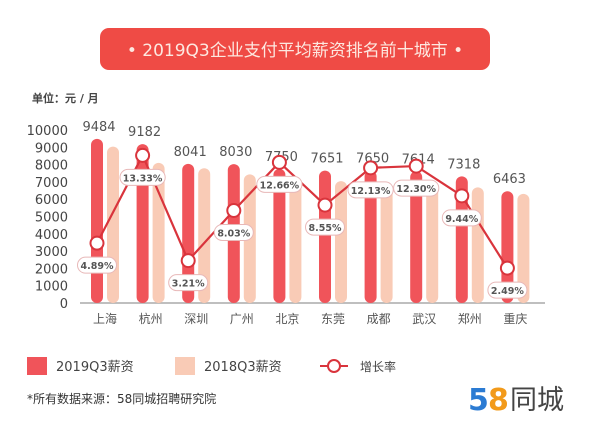  I want to click on growth-rate-label: 4.89%, so click(97, 266).